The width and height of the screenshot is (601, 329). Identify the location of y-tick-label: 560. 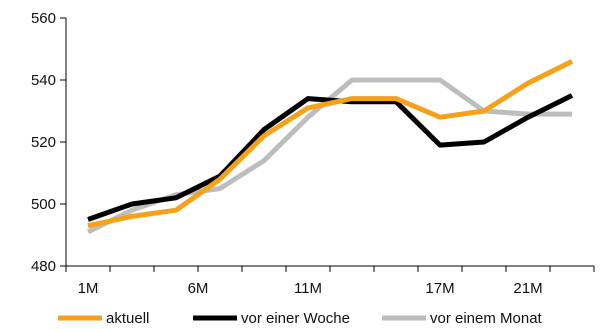
(43, 18).